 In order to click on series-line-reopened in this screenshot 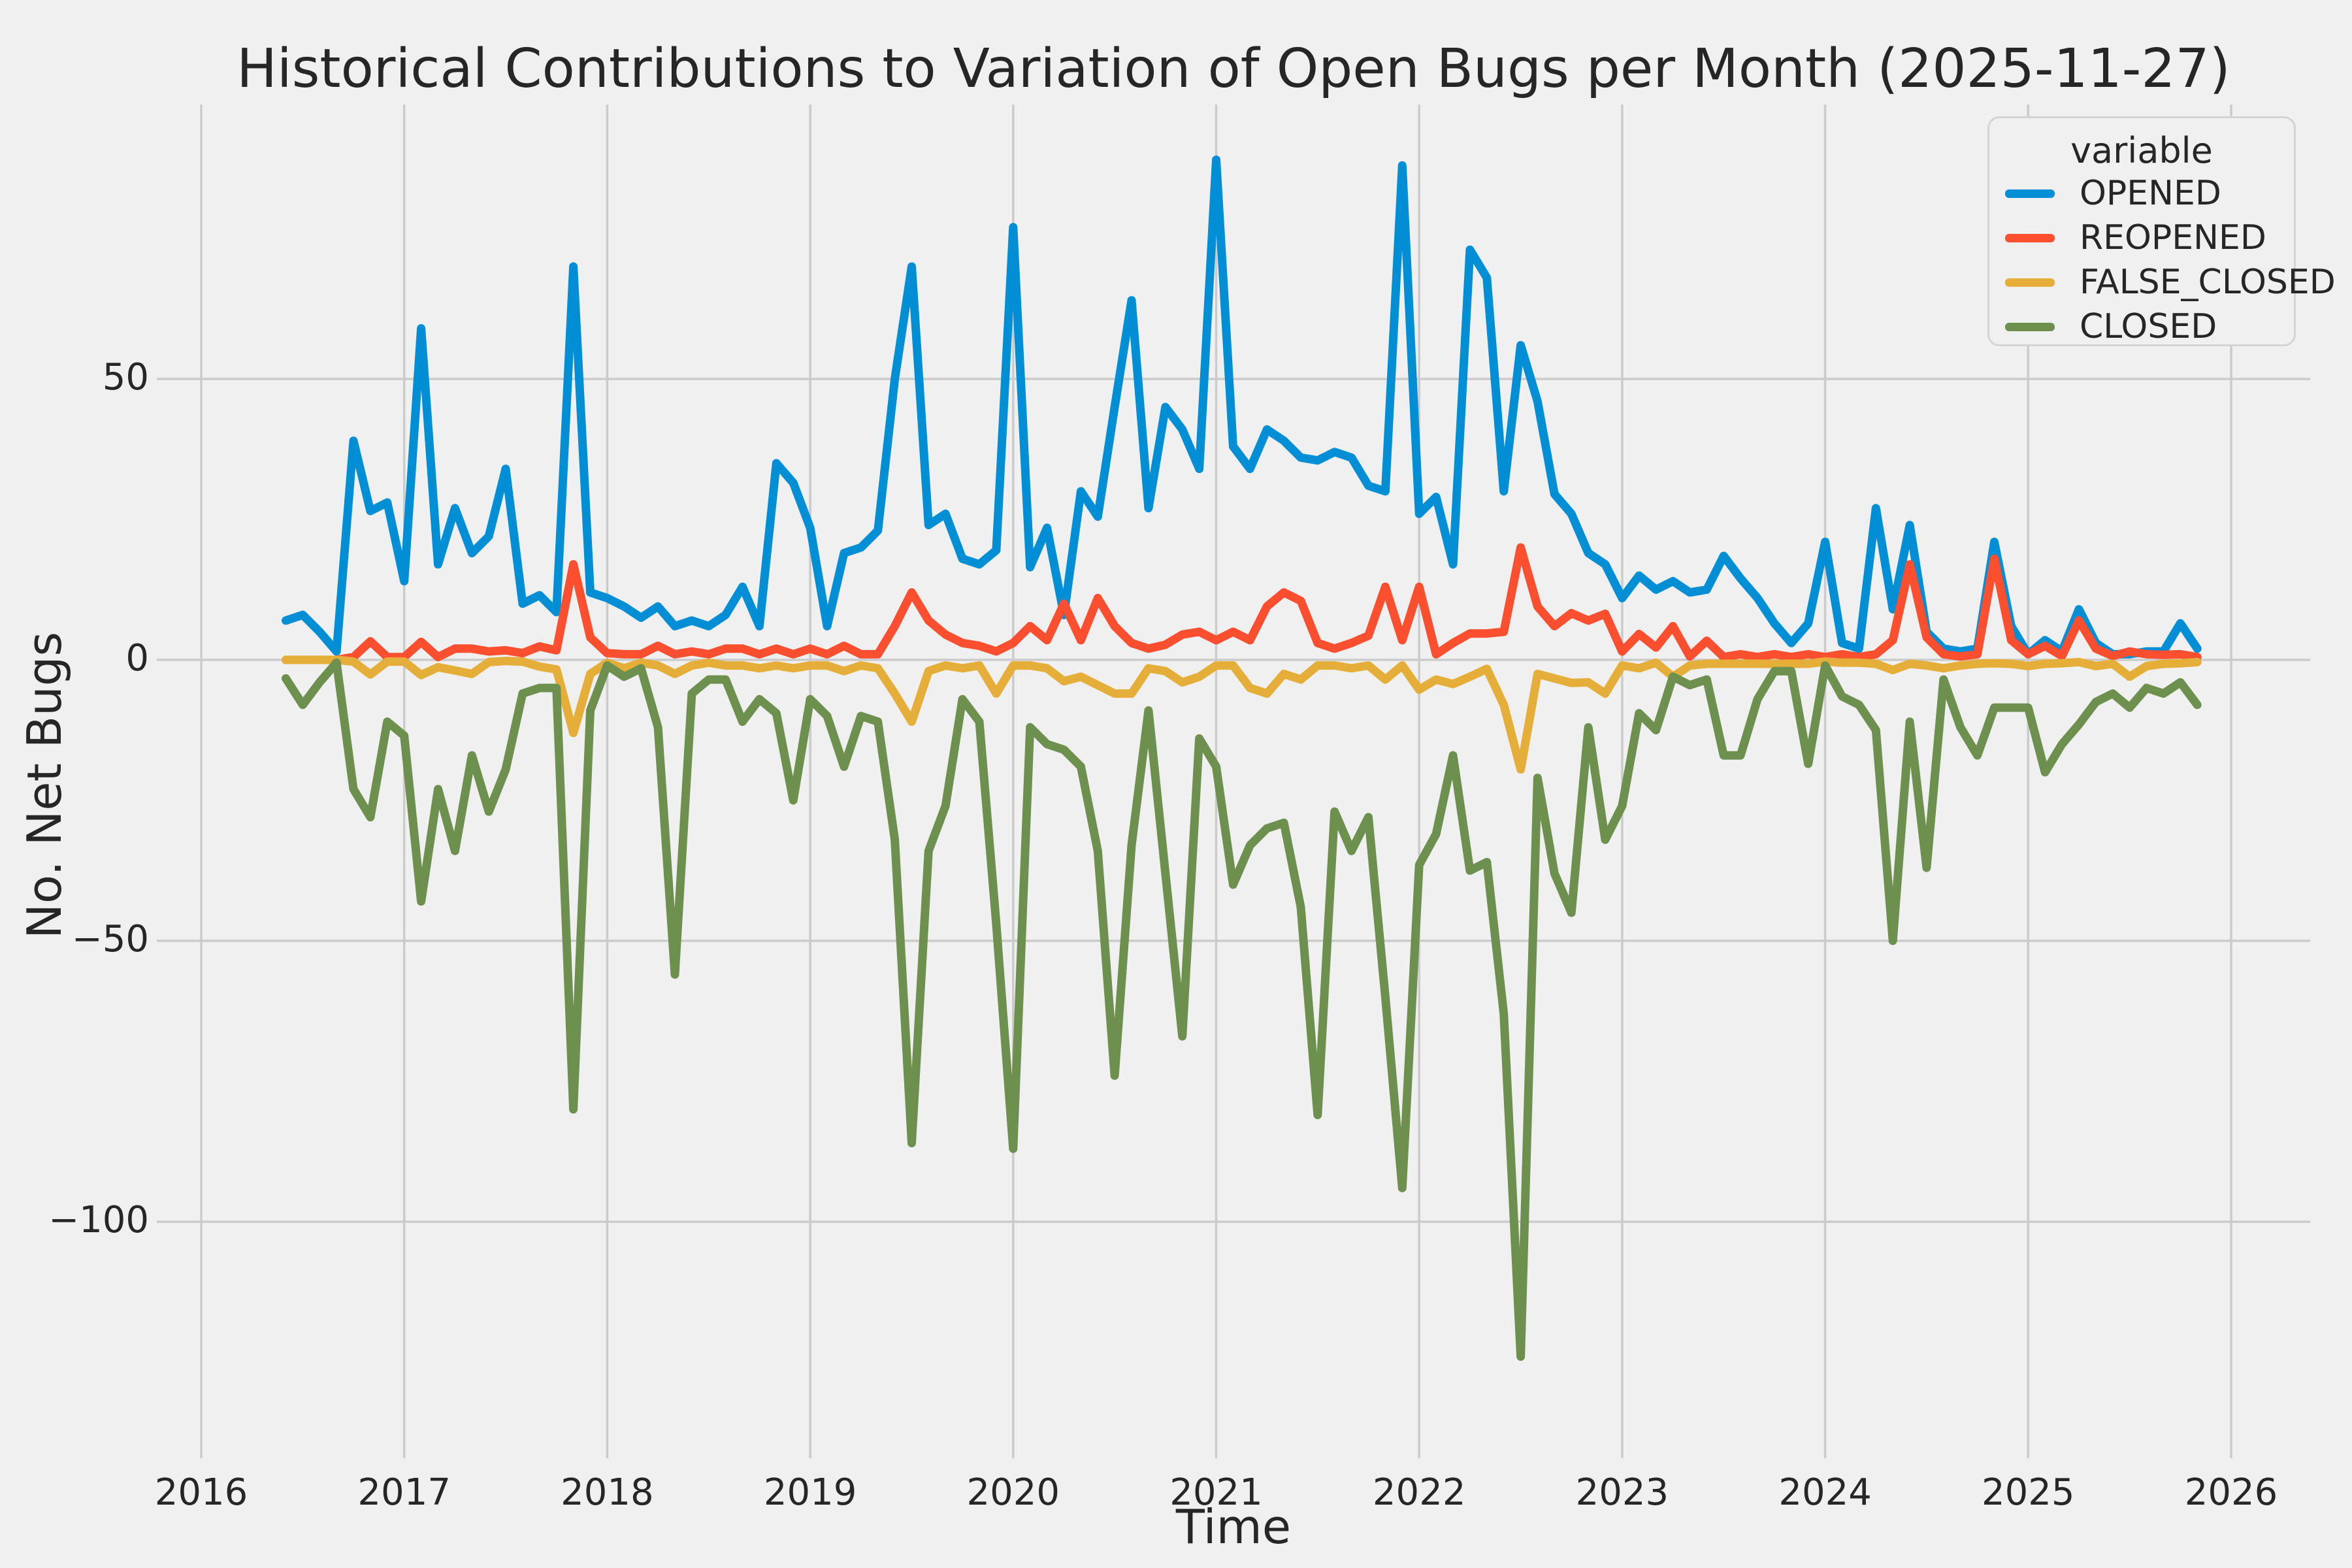, I will do `click(1242, 603)`.